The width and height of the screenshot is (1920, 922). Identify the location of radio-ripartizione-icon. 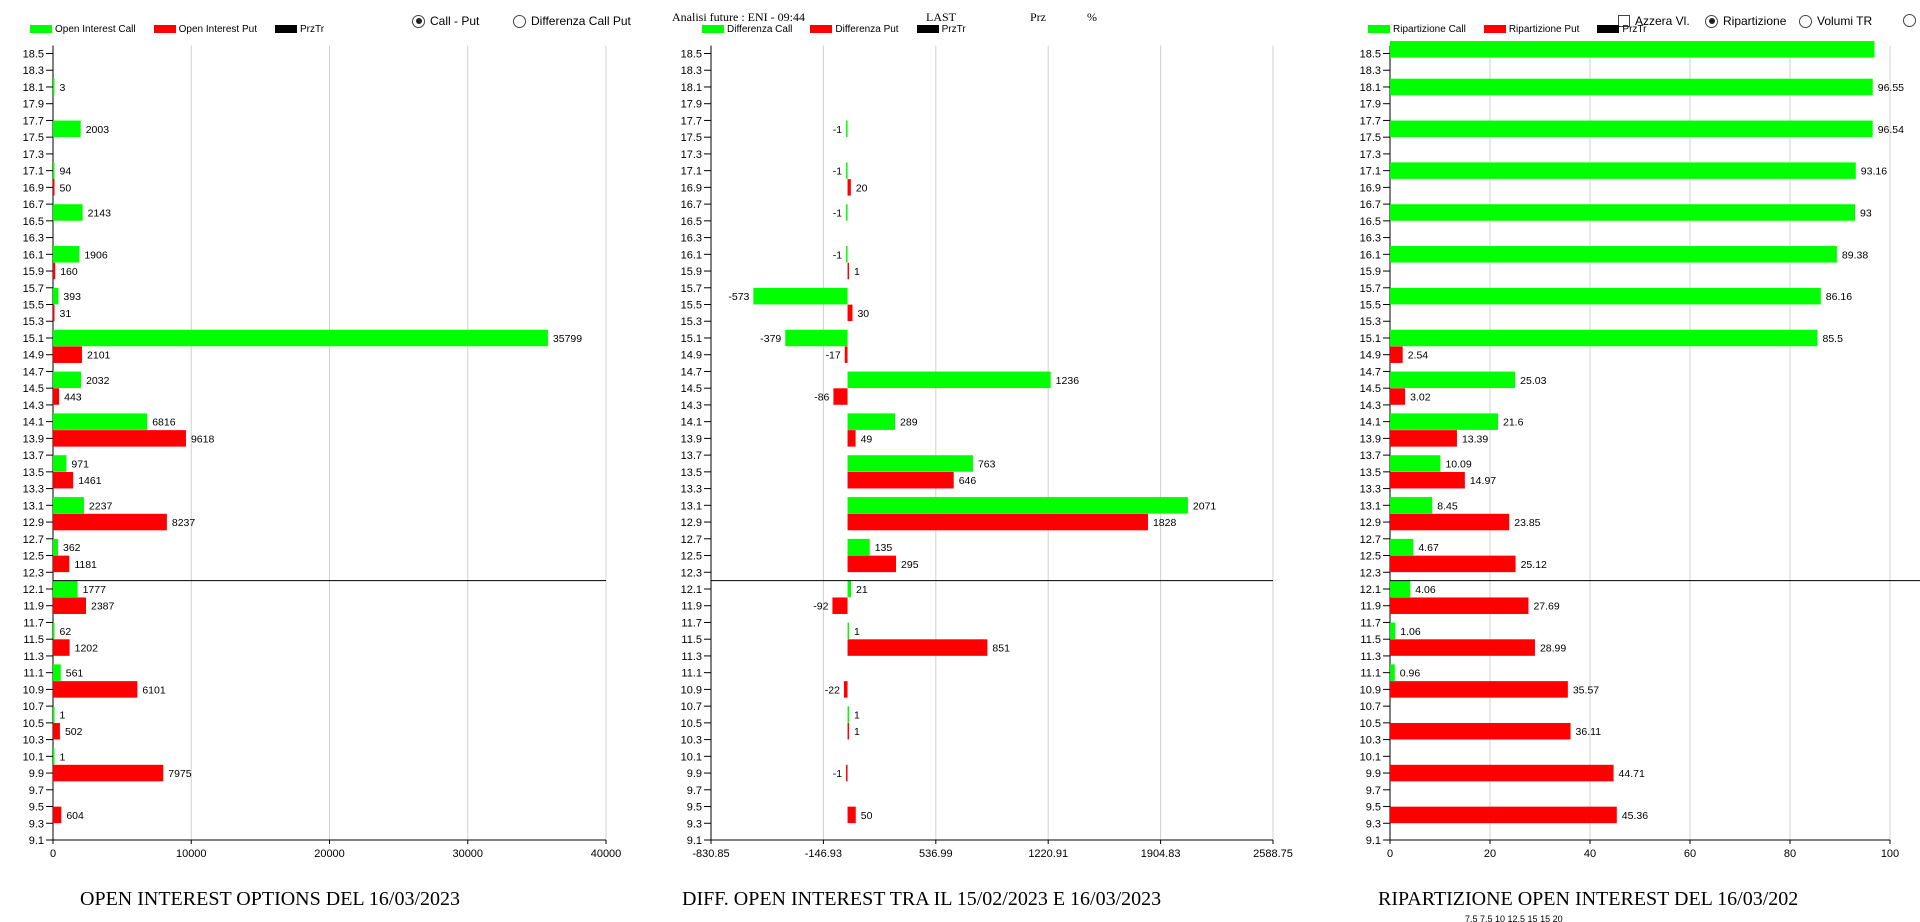
(1711, 21).